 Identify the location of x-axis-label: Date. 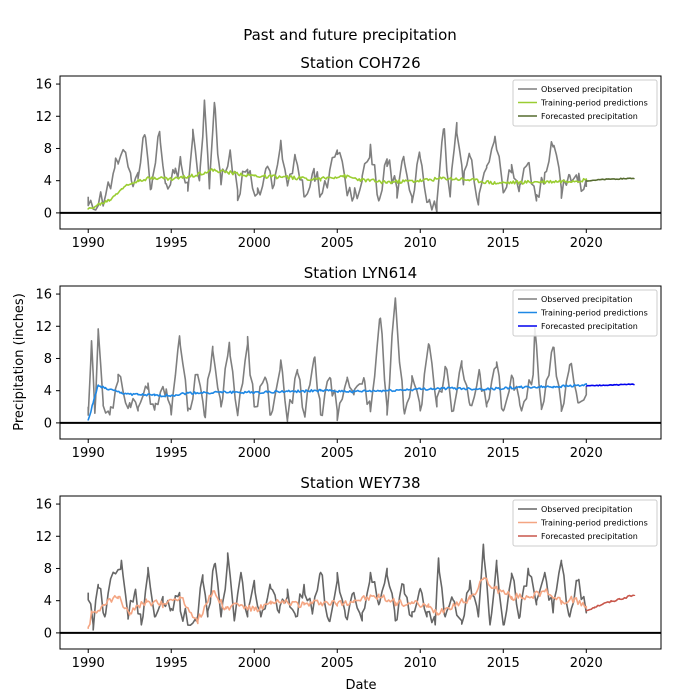
(360, 685).